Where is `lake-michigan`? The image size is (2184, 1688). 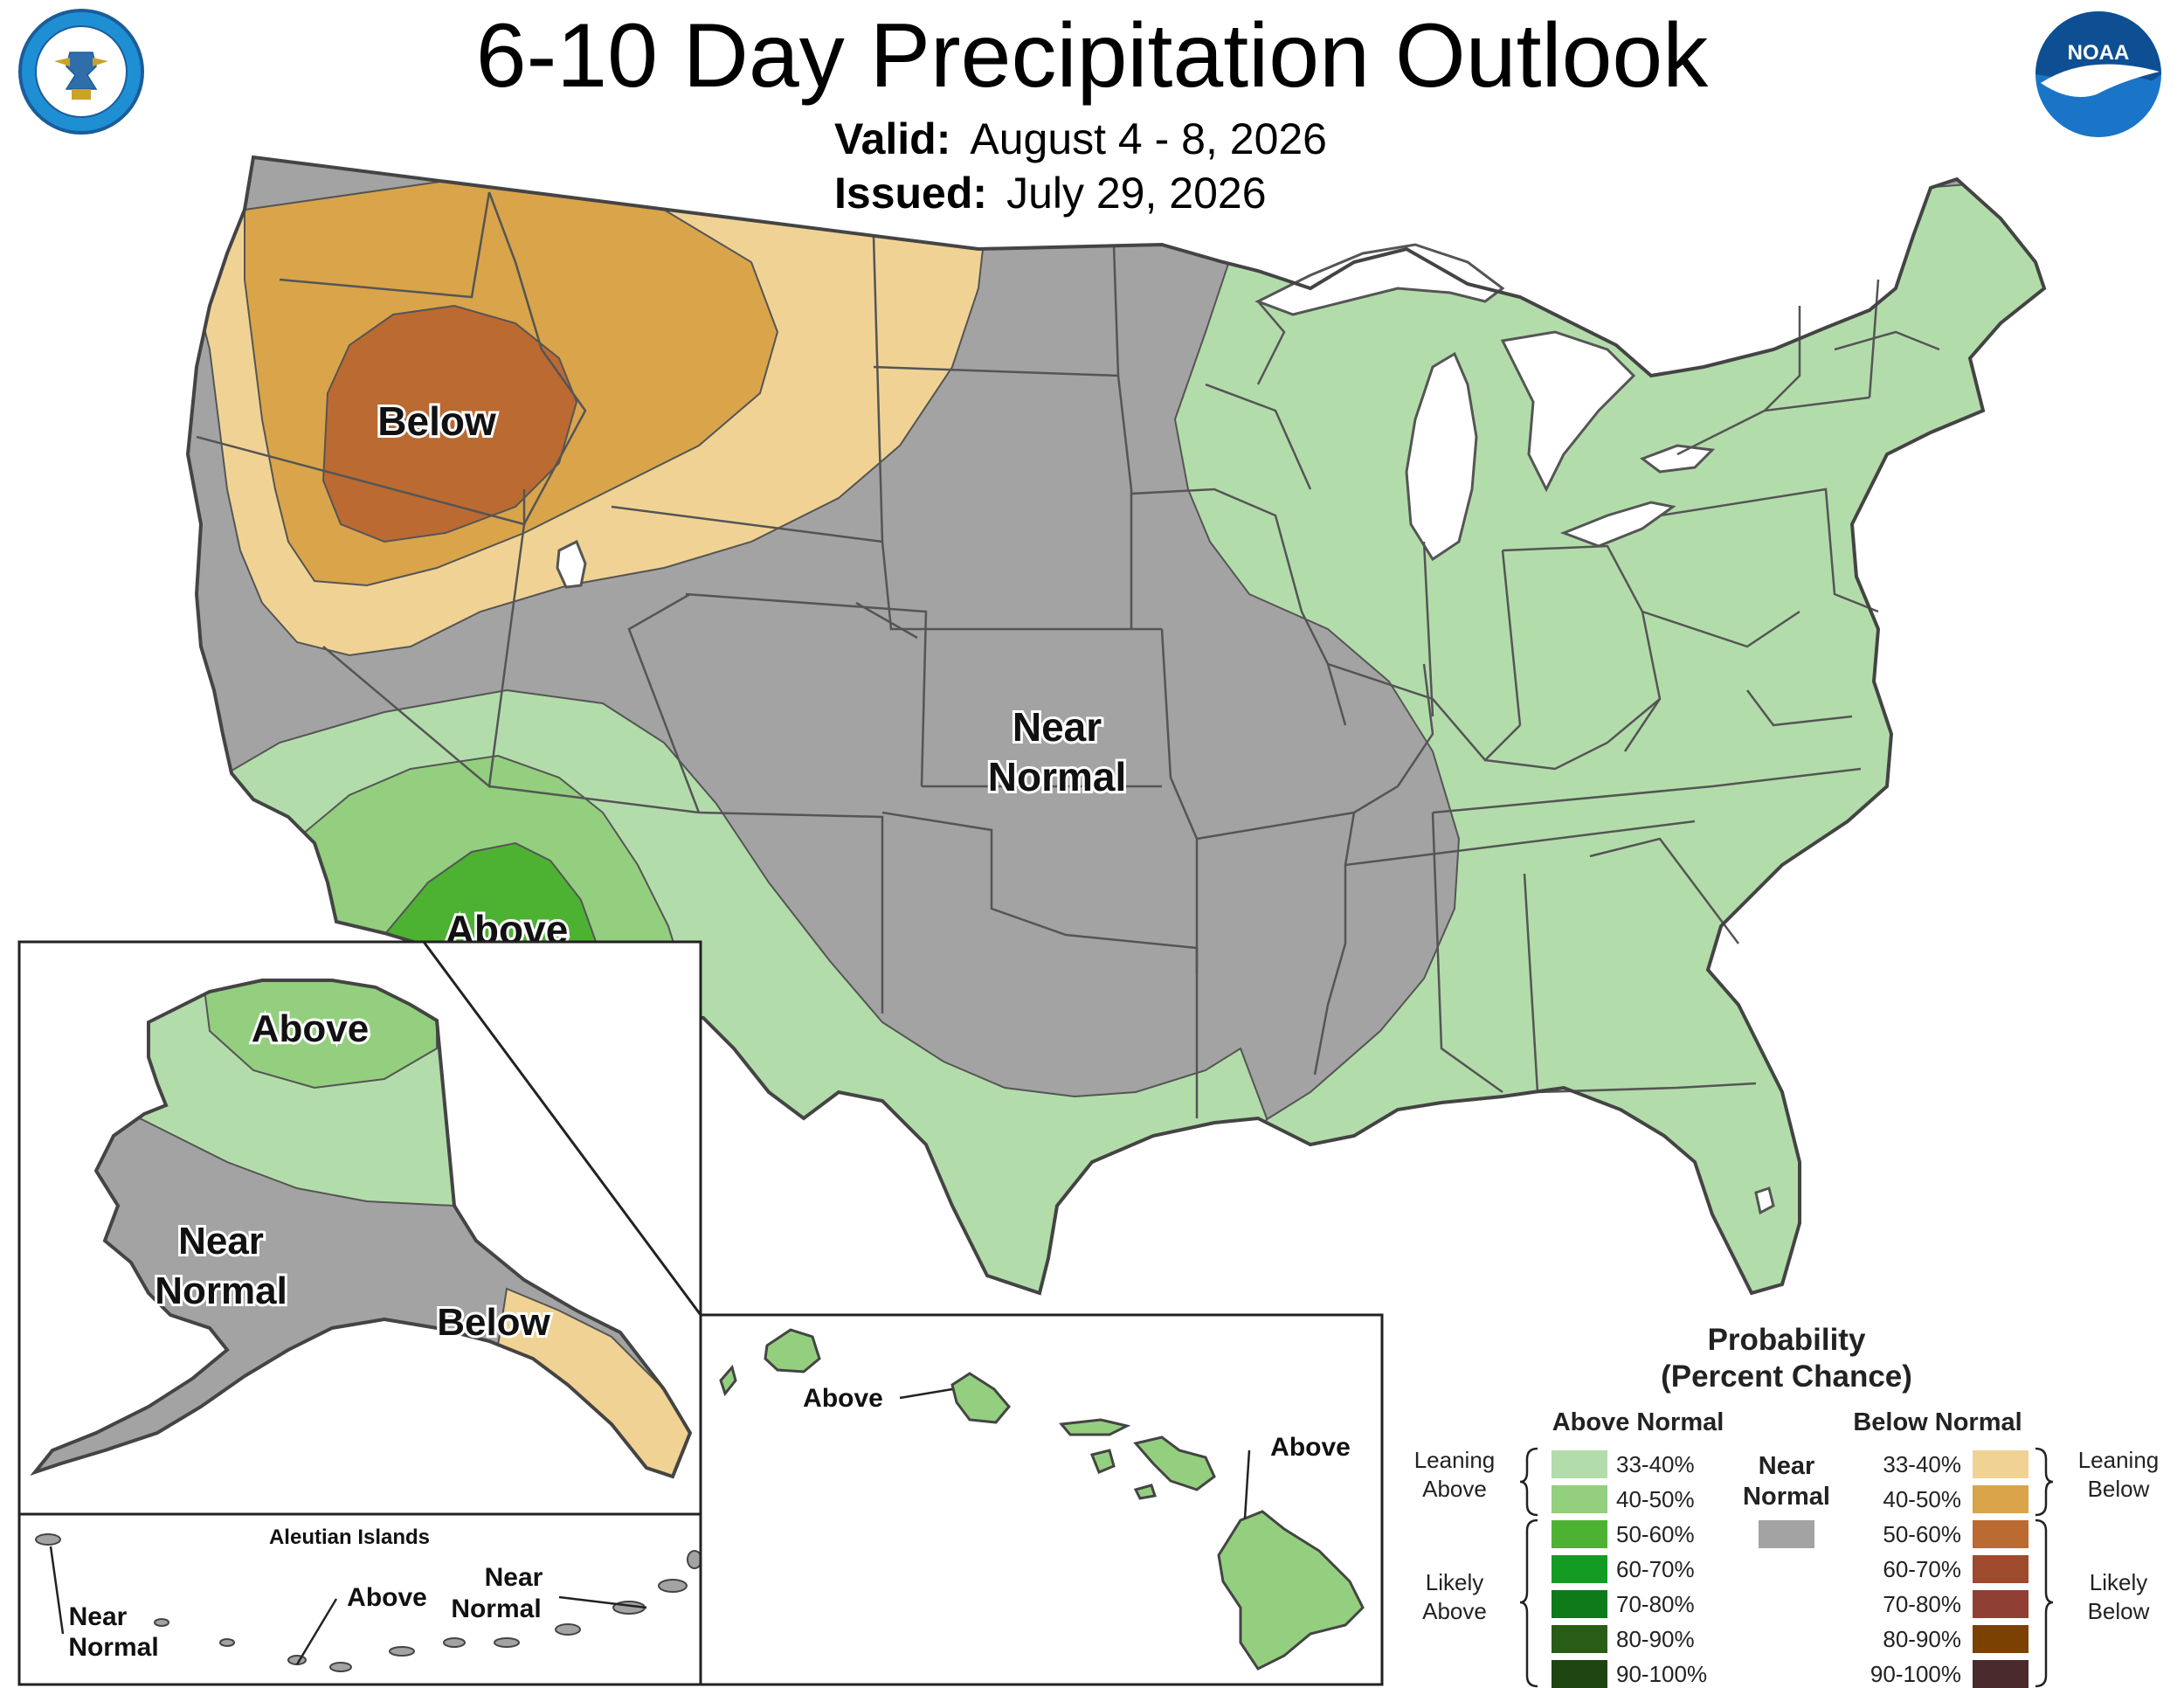 lake-michigan is located at coordinates (1441, 456).